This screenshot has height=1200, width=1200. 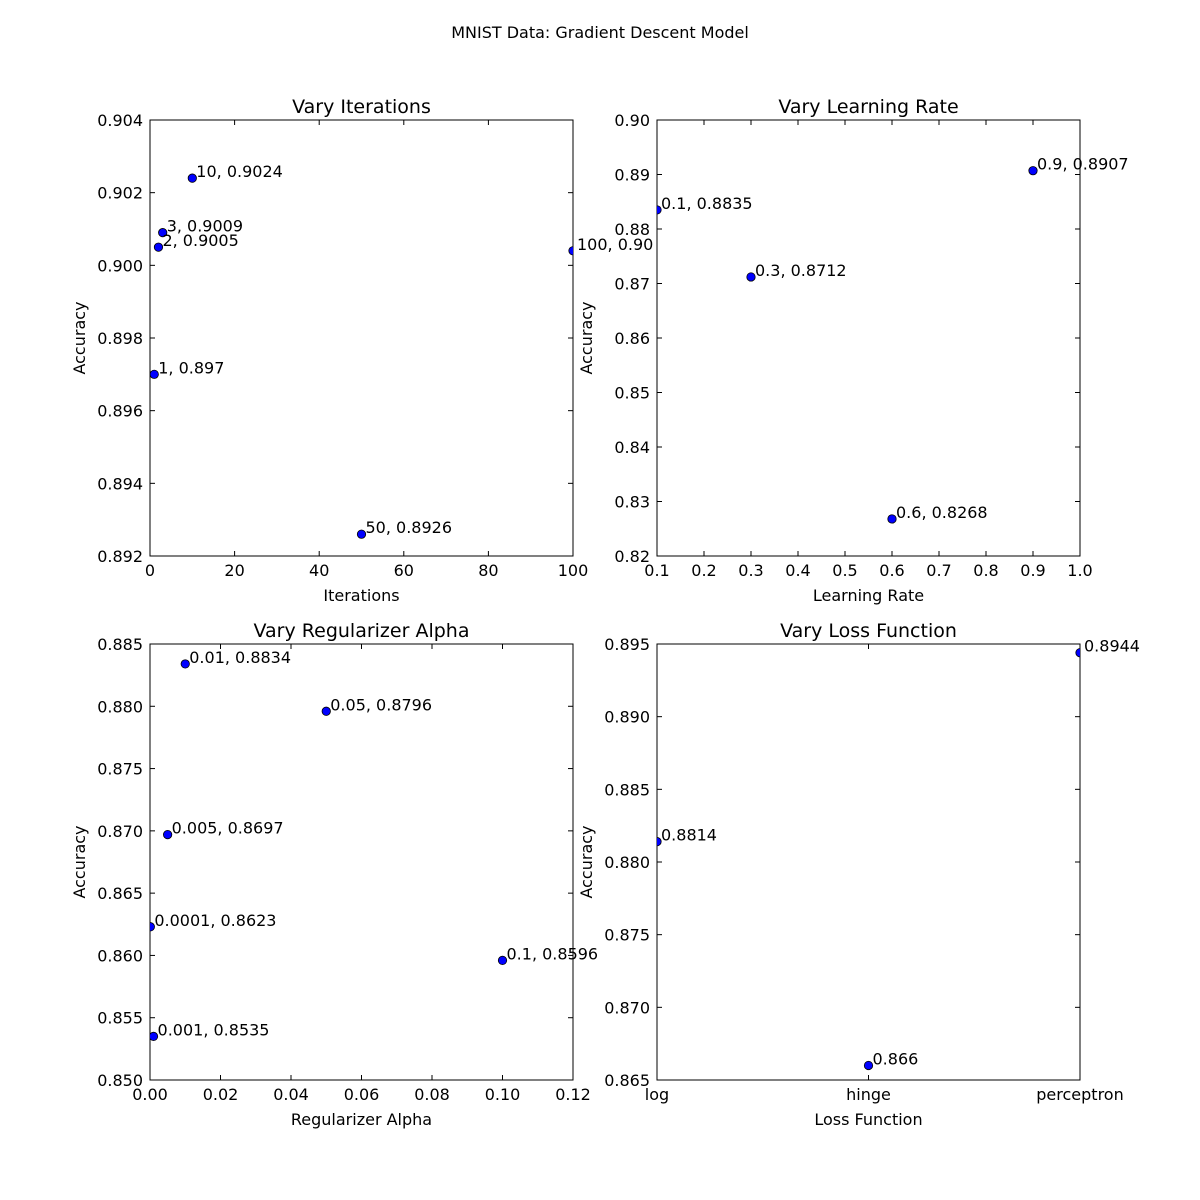 What do you see at coordinates (615, 244) in the screenshot?
I see `data-label: 100, 0.90` at bounding box center [615, 244].